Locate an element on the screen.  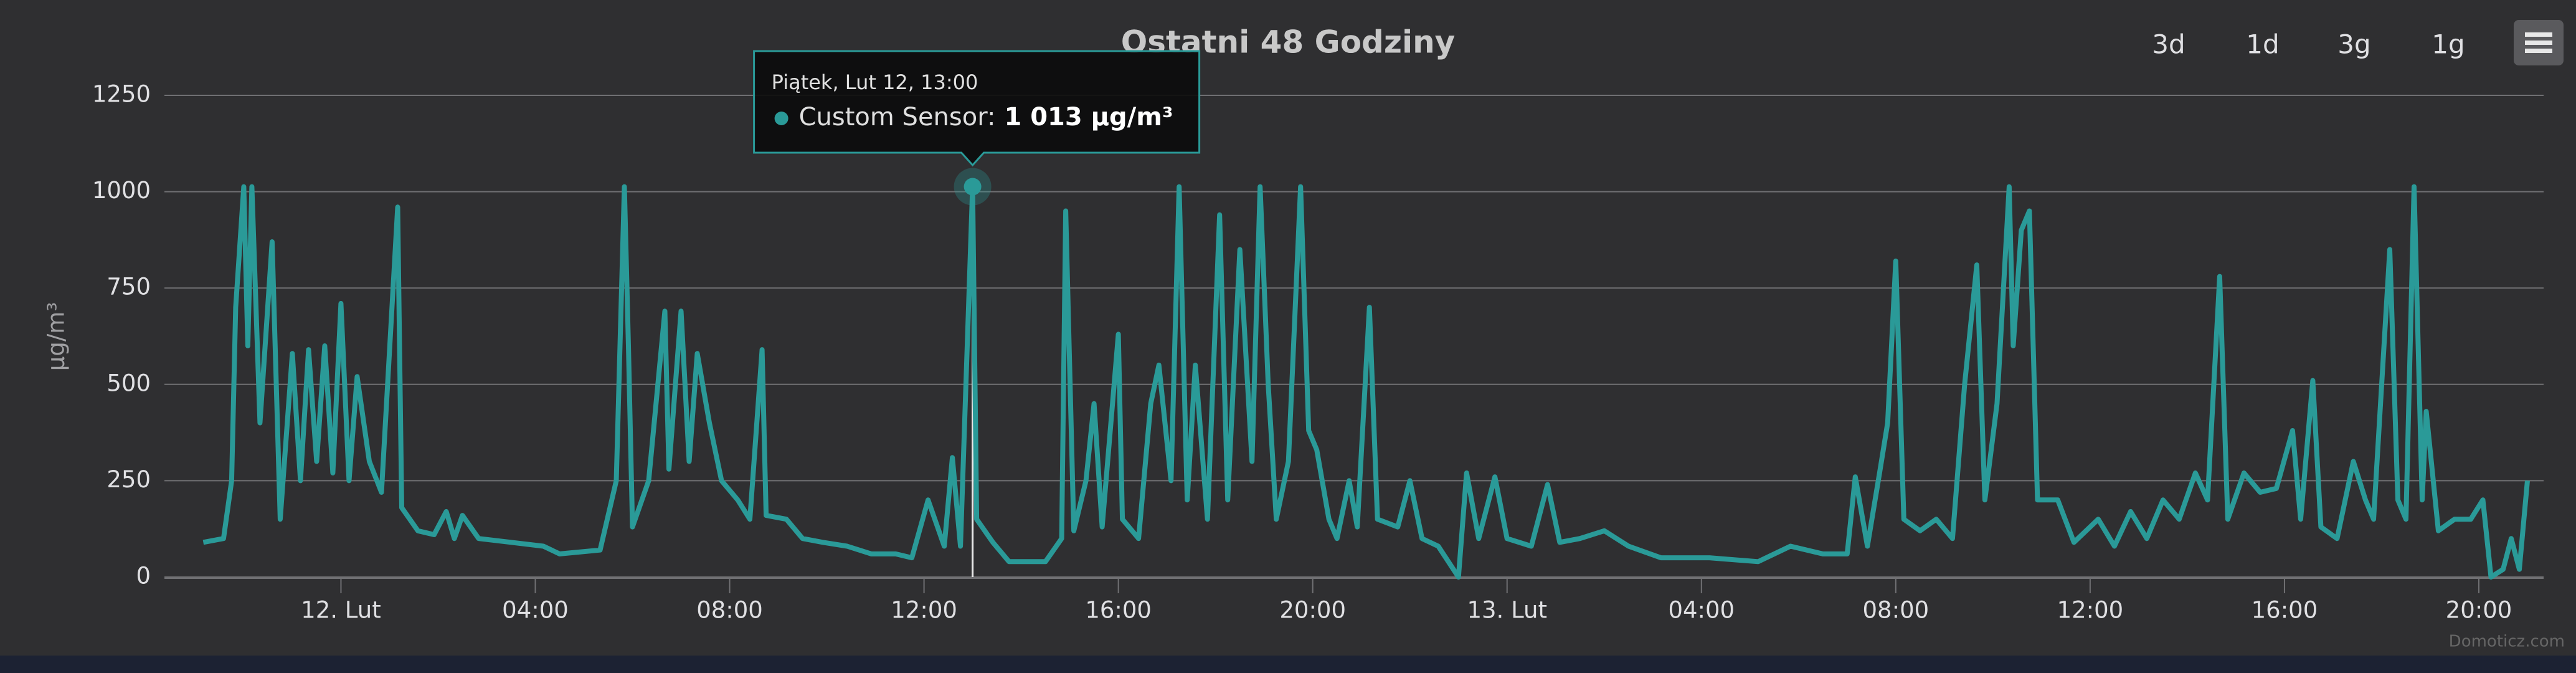
y-axis-title: µg/m³ is located at coordinates (56, 336).